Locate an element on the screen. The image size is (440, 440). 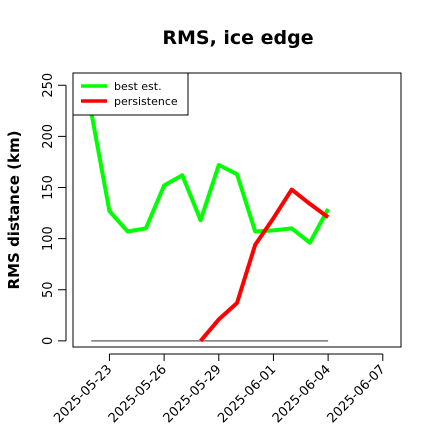
legend: best est. persistence is located at coordinates (130, 94).